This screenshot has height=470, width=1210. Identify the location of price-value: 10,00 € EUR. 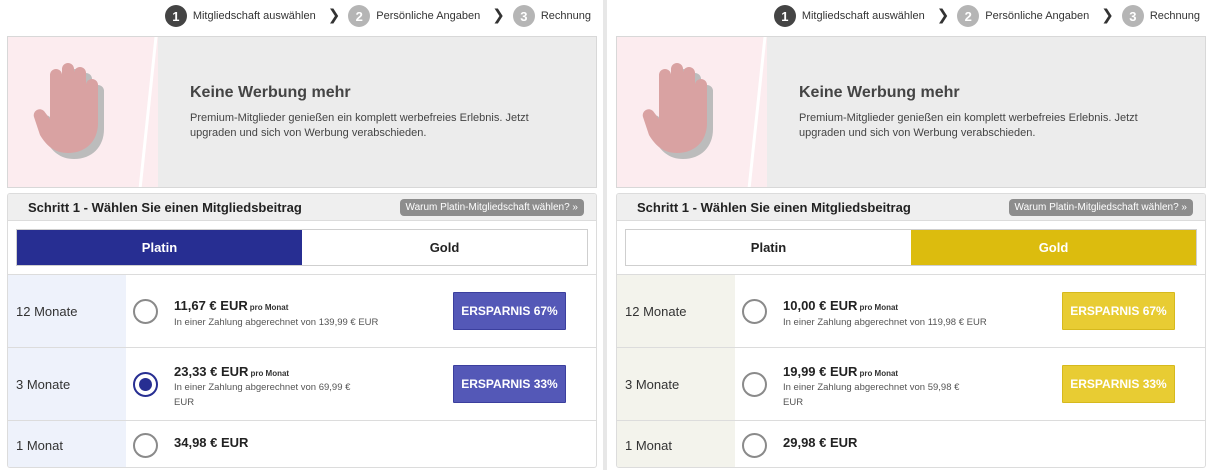
(820, 305).